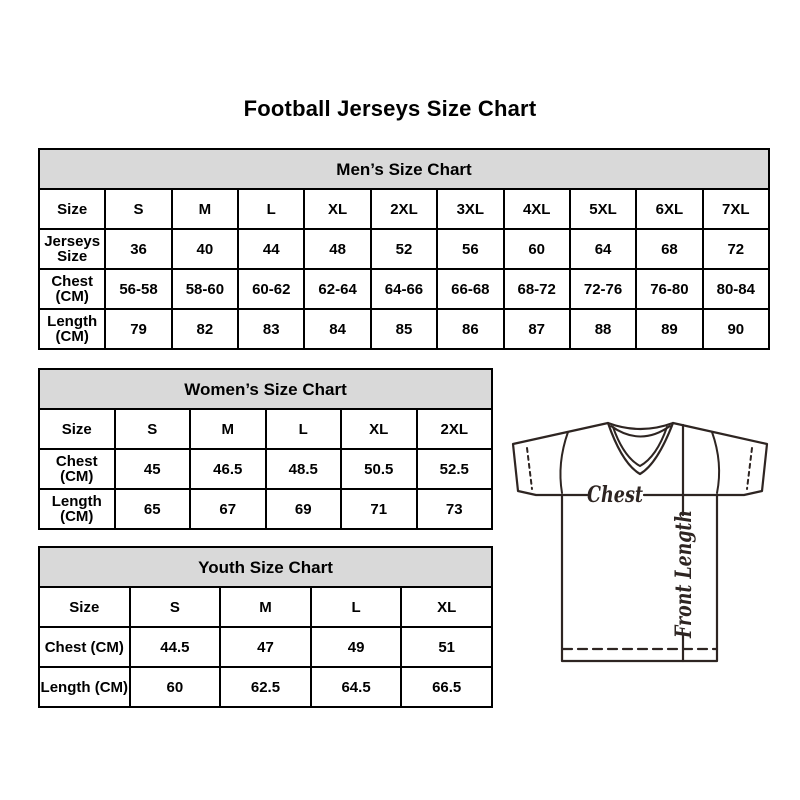  What do you see at coordinates (470, 209) in the screenshot?
I see `column-header: 3XL` at bounding box center [470, 209].